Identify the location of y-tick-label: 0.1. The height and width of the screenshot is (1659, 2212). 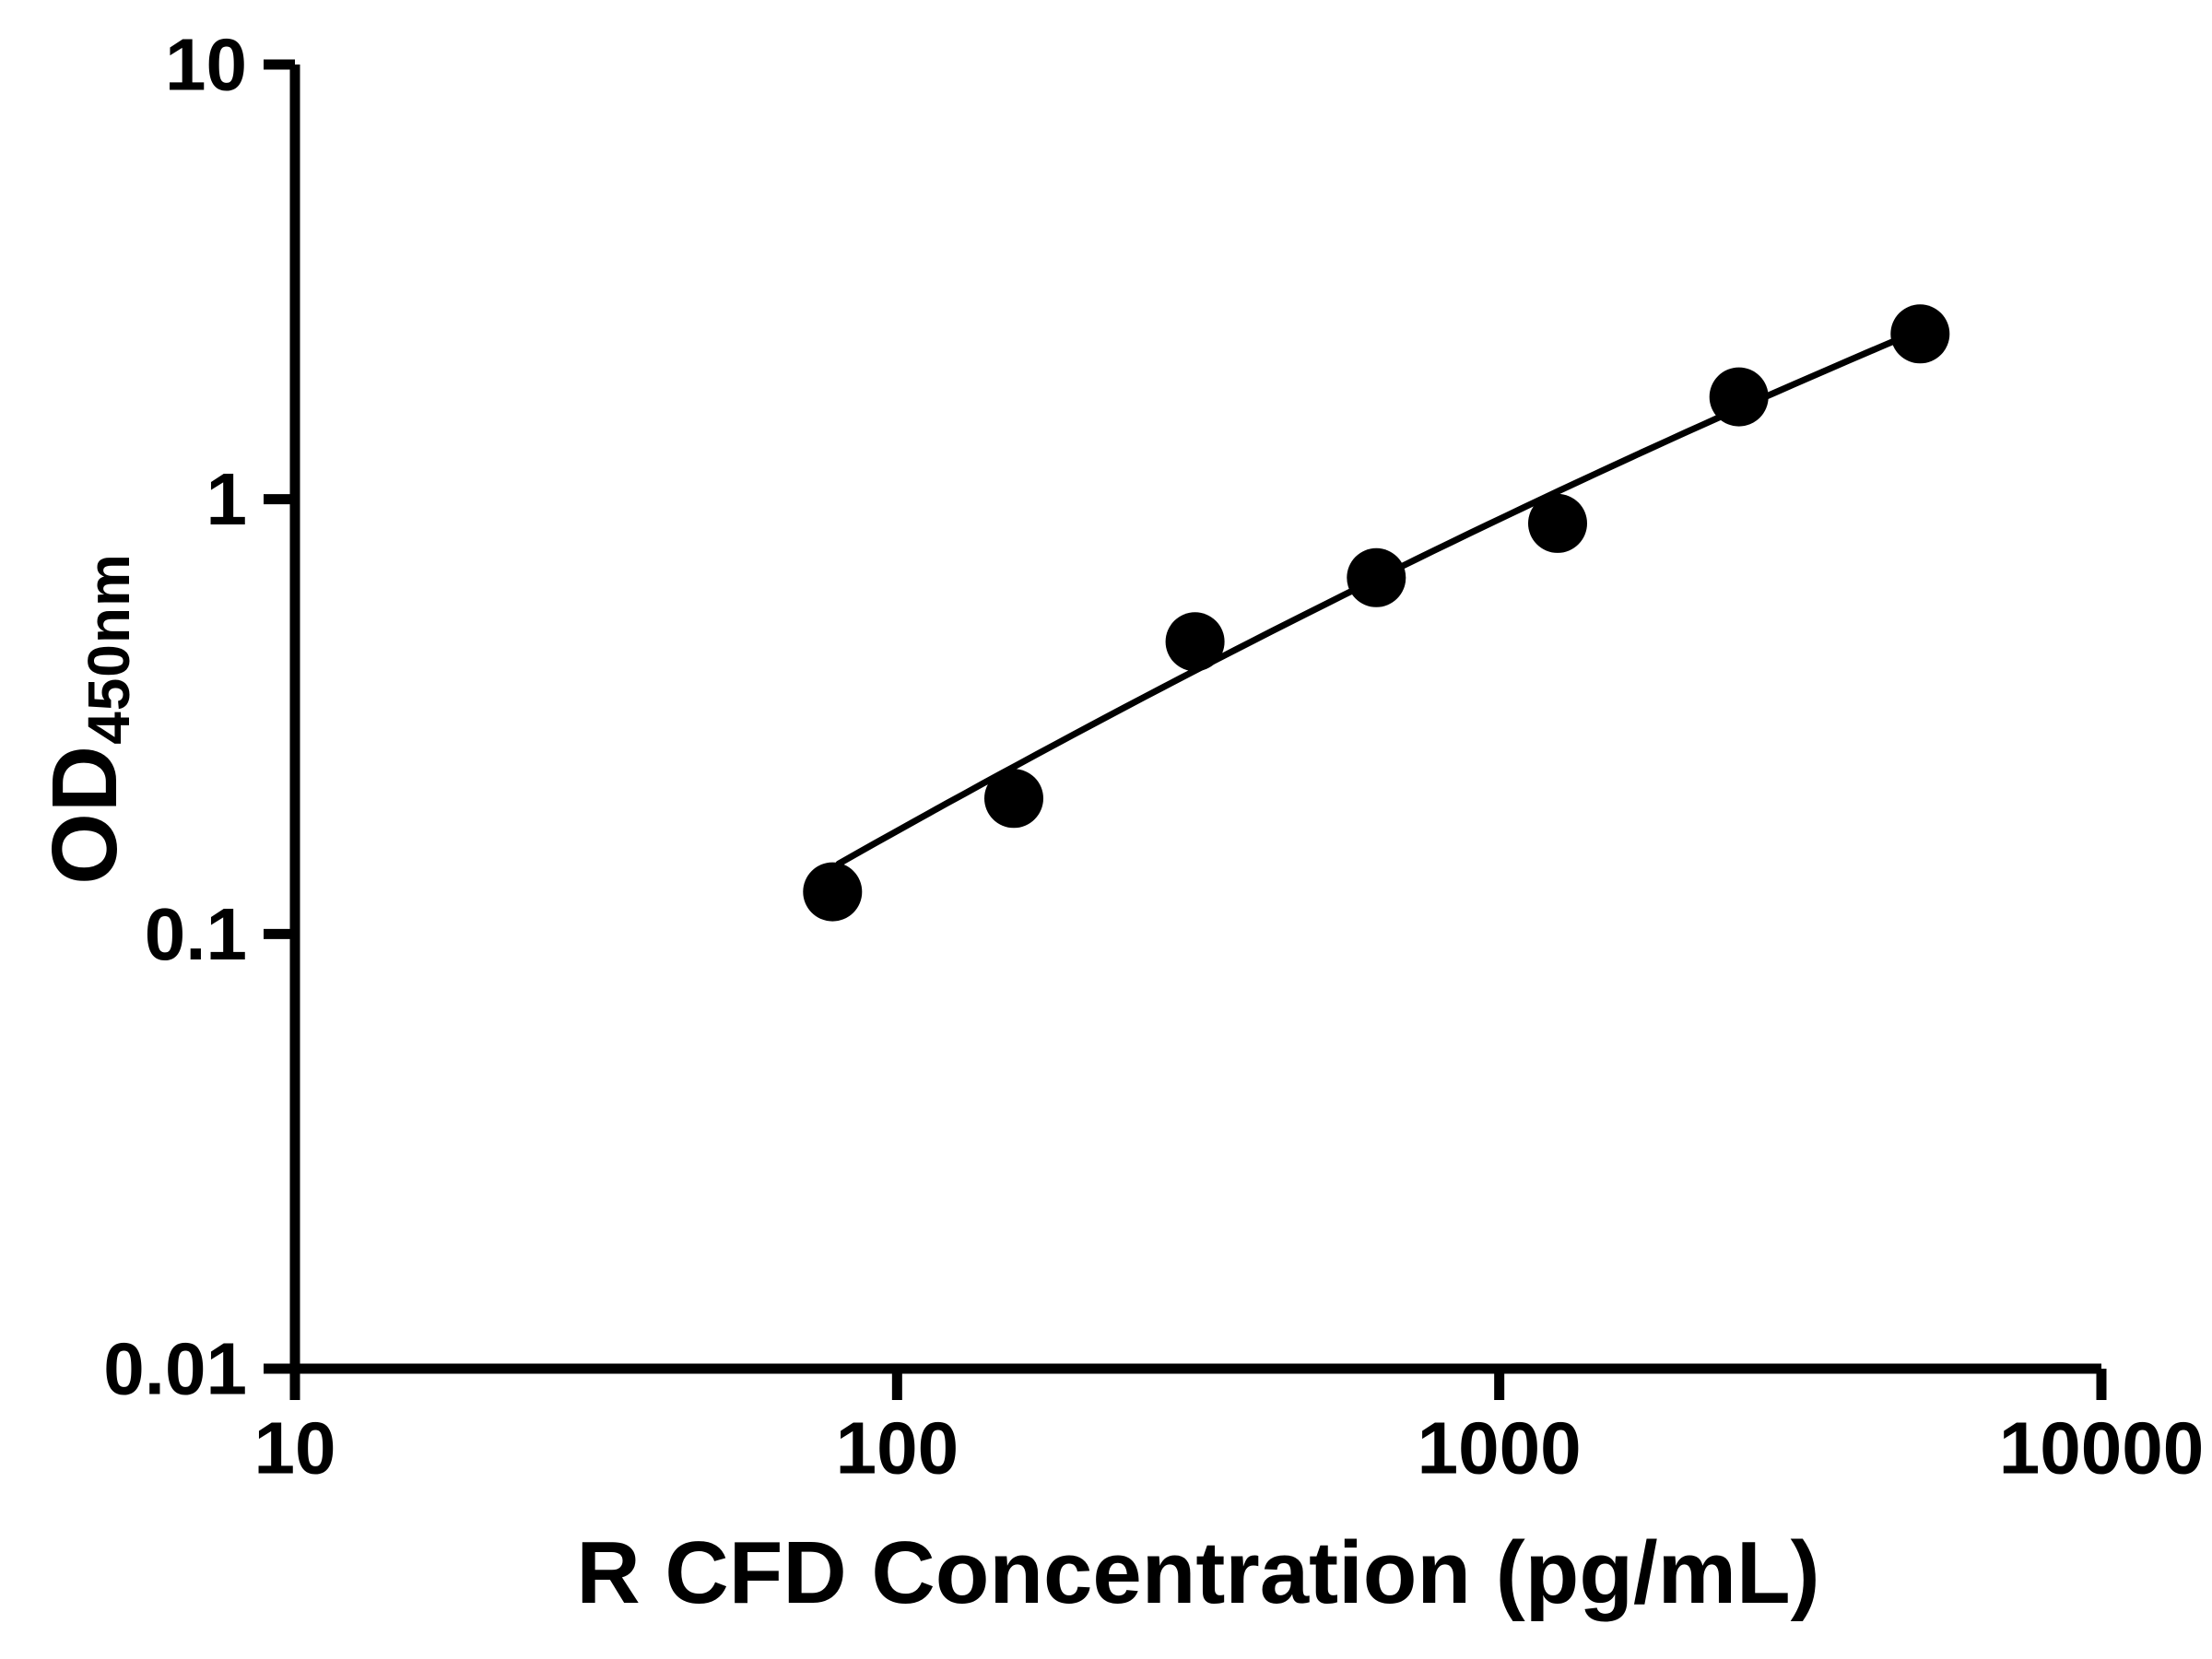
(196, 934).